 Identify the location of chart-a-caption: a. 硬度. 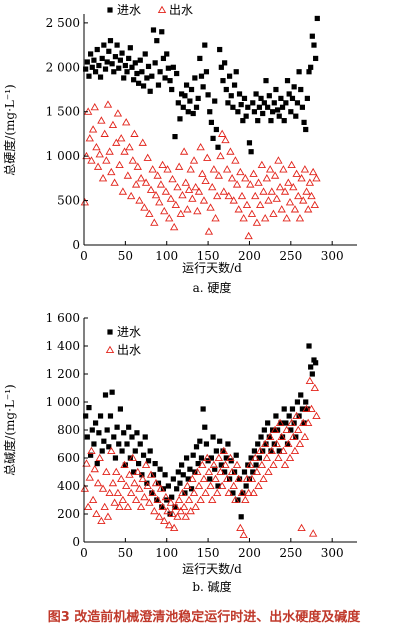
(212, 287).